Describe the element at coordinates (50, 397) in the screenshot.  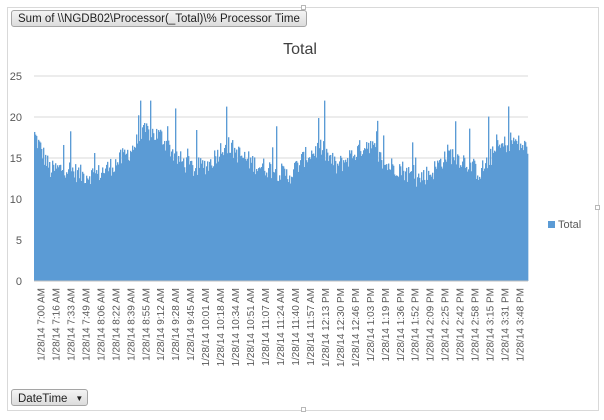
I see `axis-field-button: DateTime ▼` at that location.